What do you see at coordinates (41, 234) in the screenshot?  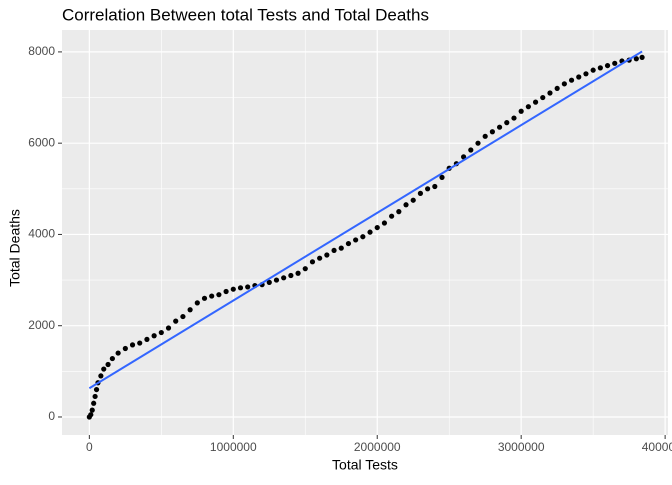 I see `y-tick-label: 4000` at bounding box center [41, 234].